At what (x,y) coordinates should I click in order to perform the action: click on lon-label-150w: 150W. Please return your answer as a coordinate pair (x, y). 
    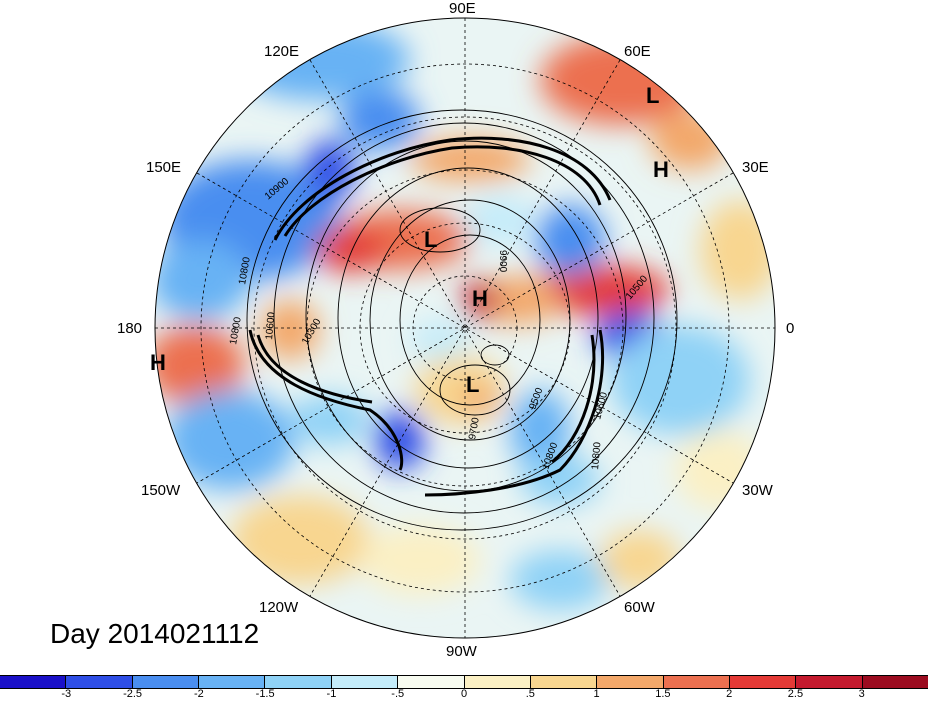
    Looking at the image, I should click on (161, 490).